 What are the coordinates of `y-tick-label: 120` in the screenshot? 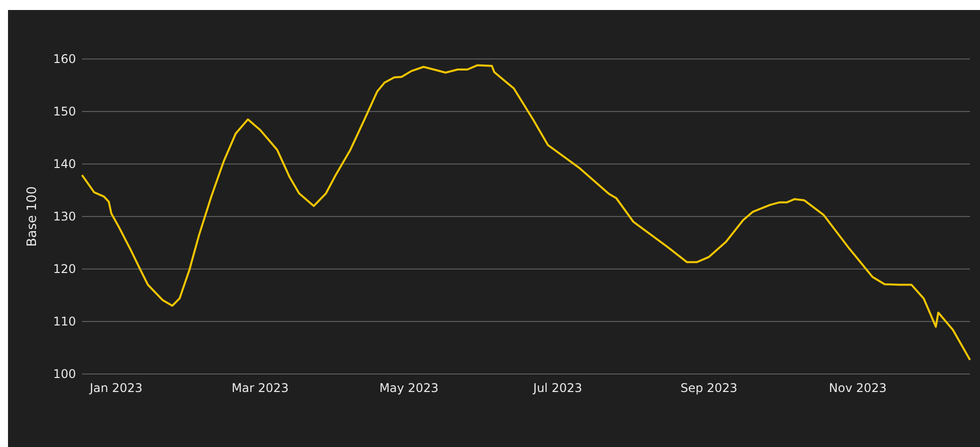 It's located at (64, 269).